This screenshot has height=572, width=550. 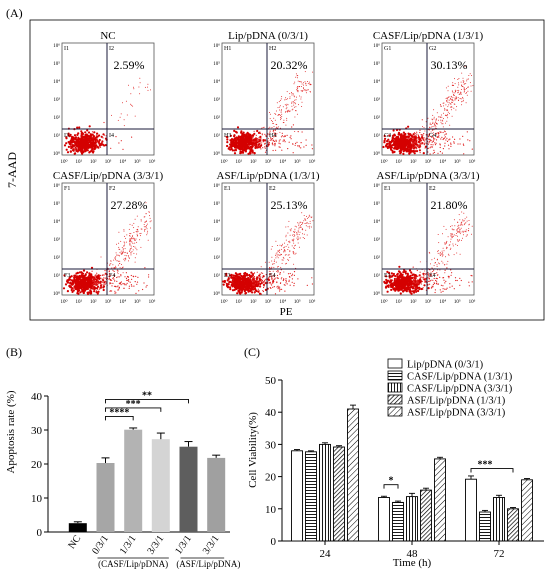 What do you see at coordinates (111, 49) in the screenshot?
I see `quadrant-label: I2` at bounding box center [111, 49].